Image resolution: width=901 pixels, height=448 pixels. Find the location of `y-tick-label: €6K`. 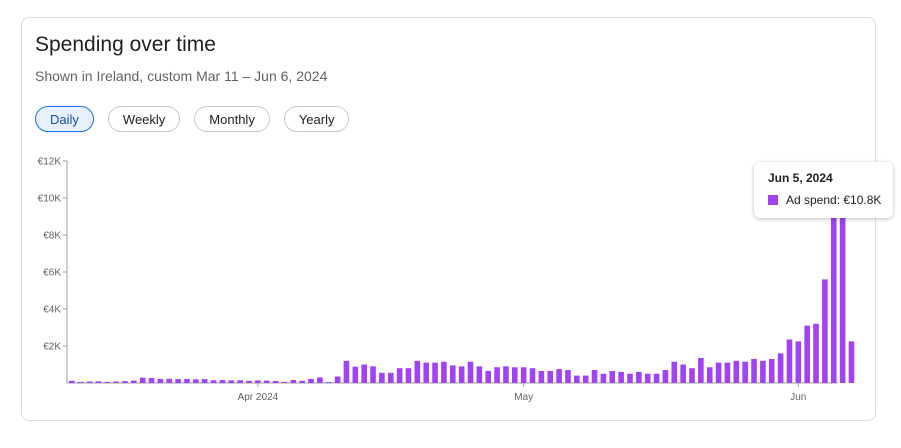

y-tick-label: €6K is located at coordinates (52, 273).